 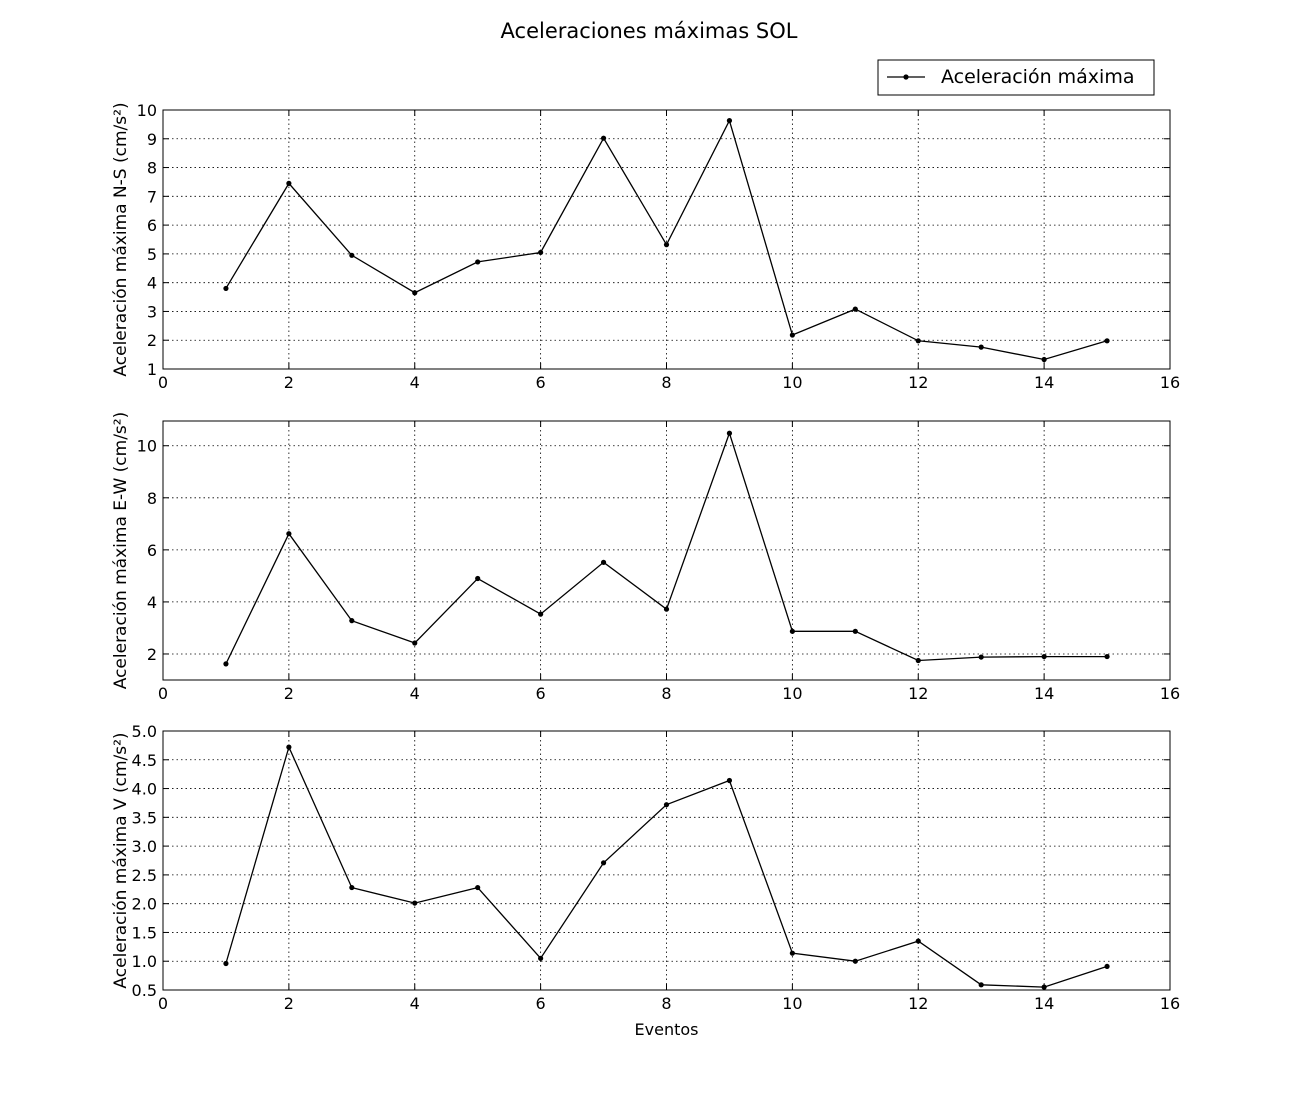 What do you see at coordinates (289, 382) in the screenshot?
I see `ns-x-tick-label: 2` at bounding box center [289, 382].